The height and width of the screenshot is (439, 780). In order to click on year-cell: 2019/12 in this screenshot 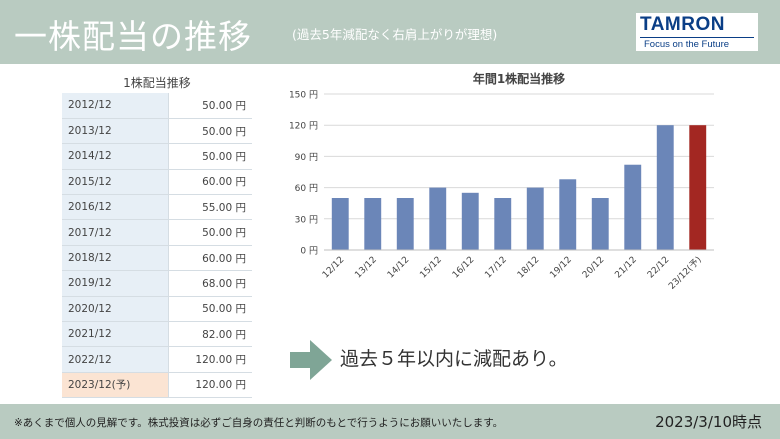, I will do `click(115, 283)`.